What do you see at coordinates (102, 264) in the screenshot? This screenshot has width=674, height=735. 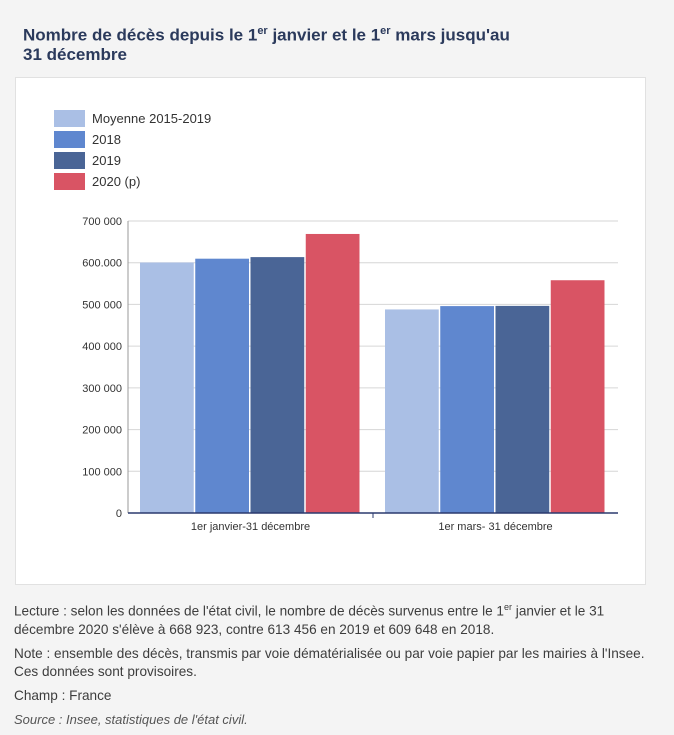 I see `y-tick-label: 600.000` at bounding box center [102, 264].